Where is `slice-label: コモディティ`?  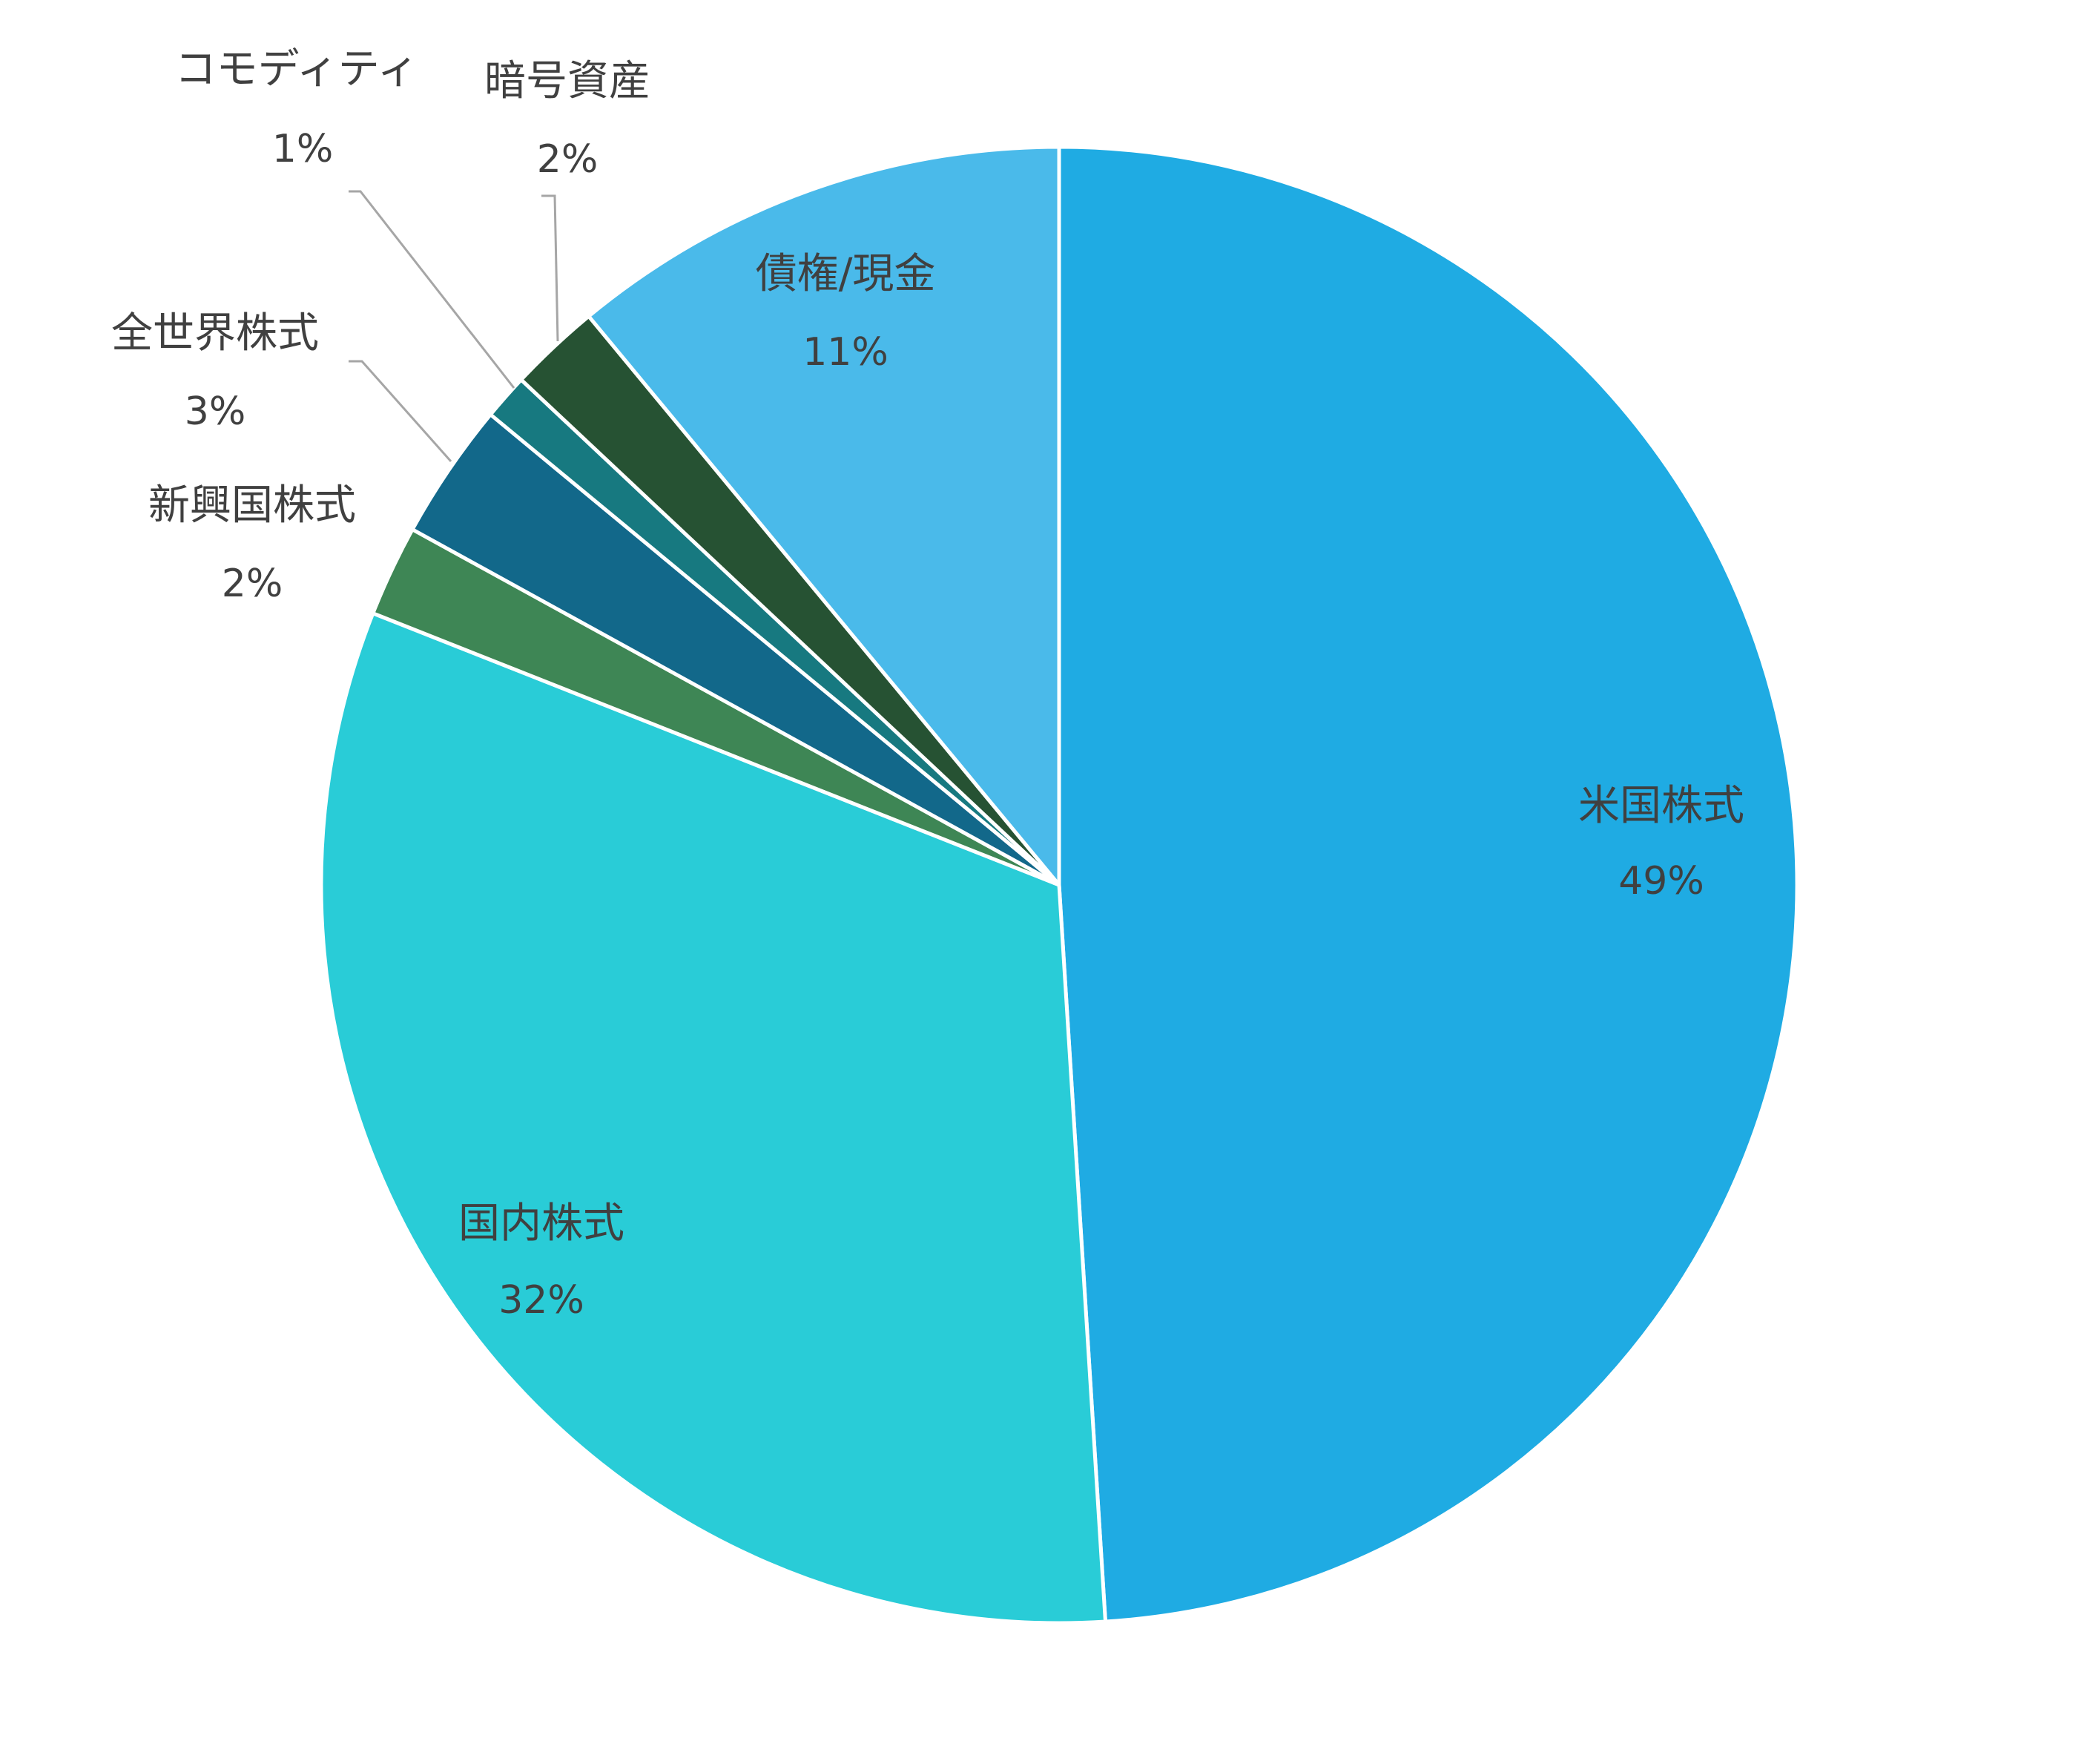 slice-label: コモディティ is located at coordinates (297, 69).